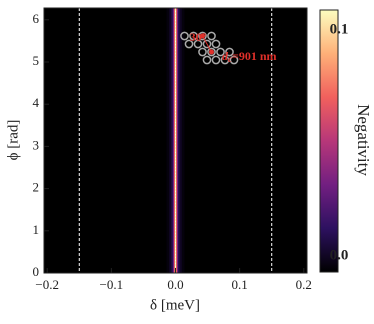 The image size is (374, 324). I want to click on y-tick-label: 3, so click(36, 144).